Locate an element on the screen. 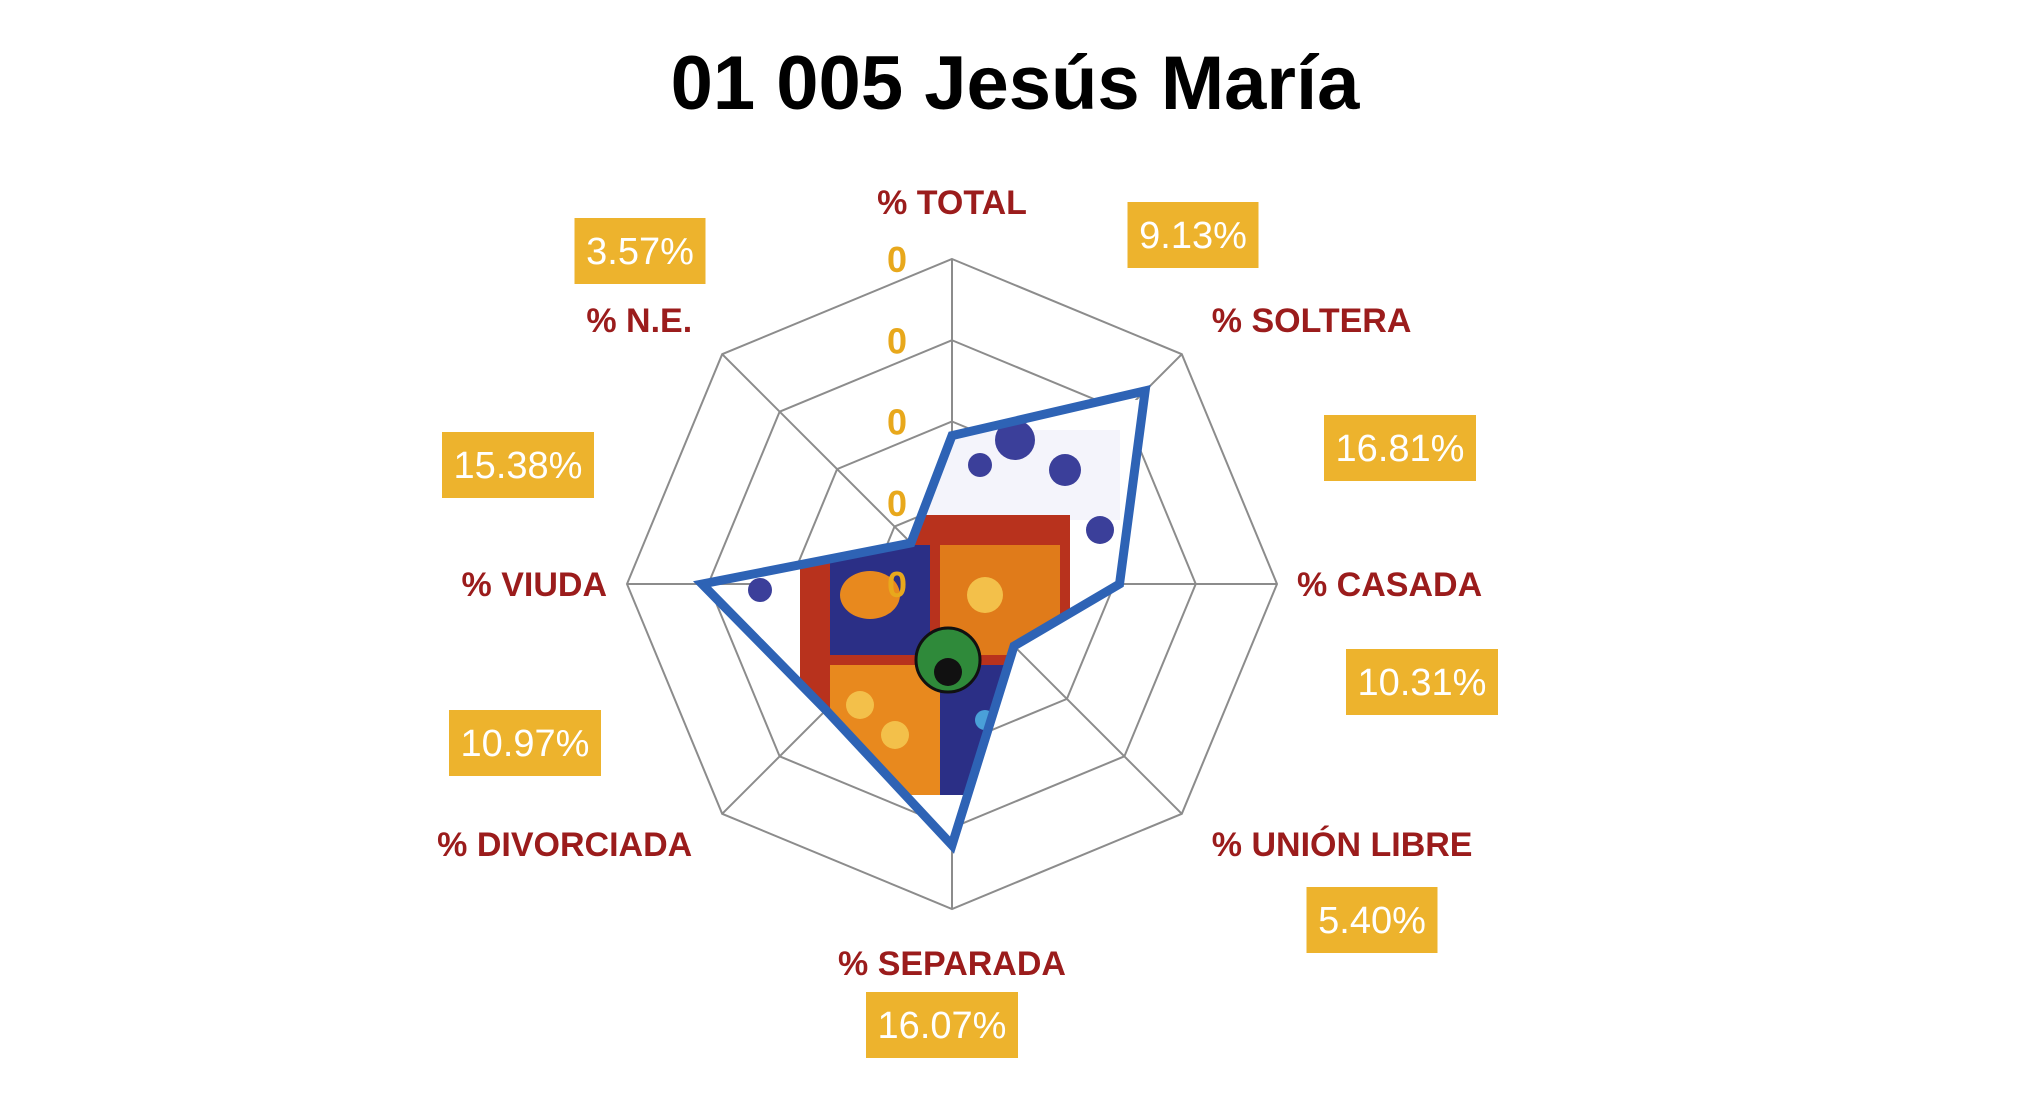  data-label-text: 15.38% is located at coordinates (518, 466).